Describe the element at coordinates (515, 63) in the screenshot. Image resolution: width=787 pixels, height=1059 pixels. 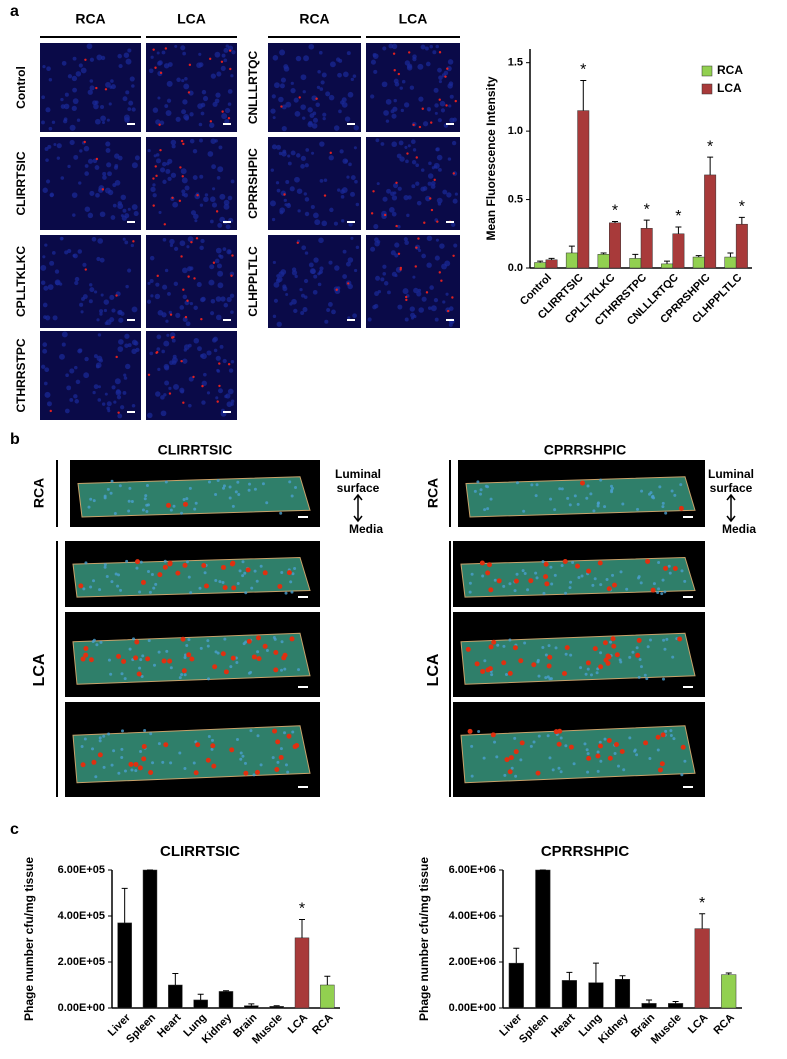
I see `y-tick-label: 1.5` at that location.